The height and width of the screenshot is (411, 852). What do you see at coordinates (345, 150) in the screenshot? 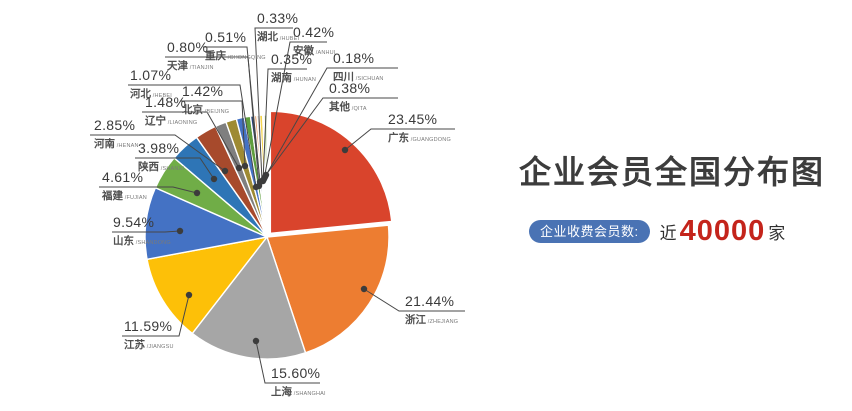
I see `leader-dot-guangdong` at bounding box center [345, 150].